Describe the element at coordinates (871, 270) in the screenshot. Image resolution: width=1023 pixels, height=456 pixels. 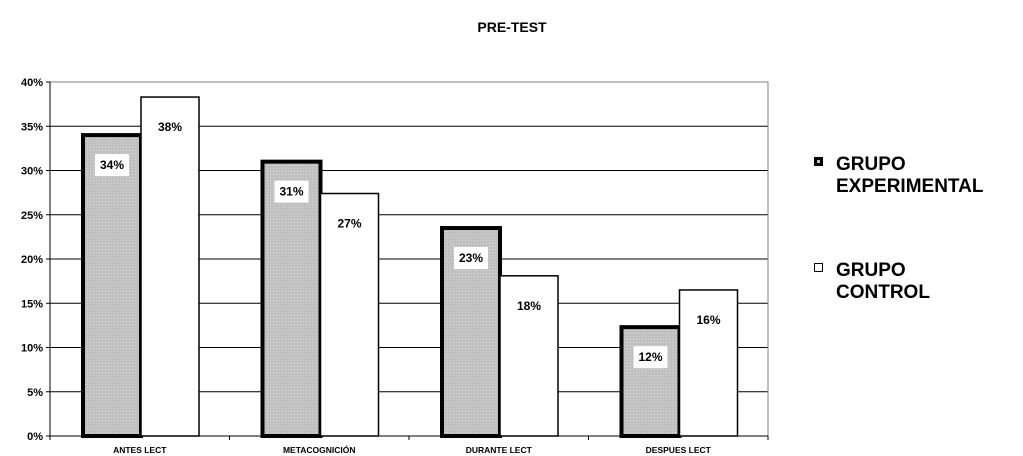
I see `legend-label-control-line1: GRUPO` at that location.